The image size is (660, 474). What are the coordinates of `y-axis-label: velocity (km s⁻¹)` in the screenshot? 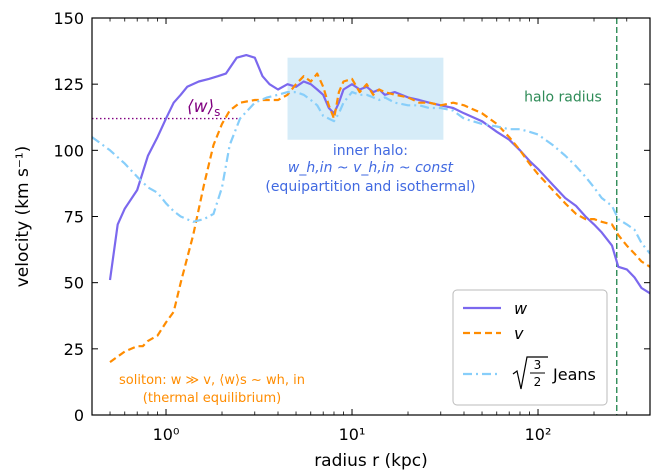 It's located at (23, 217).